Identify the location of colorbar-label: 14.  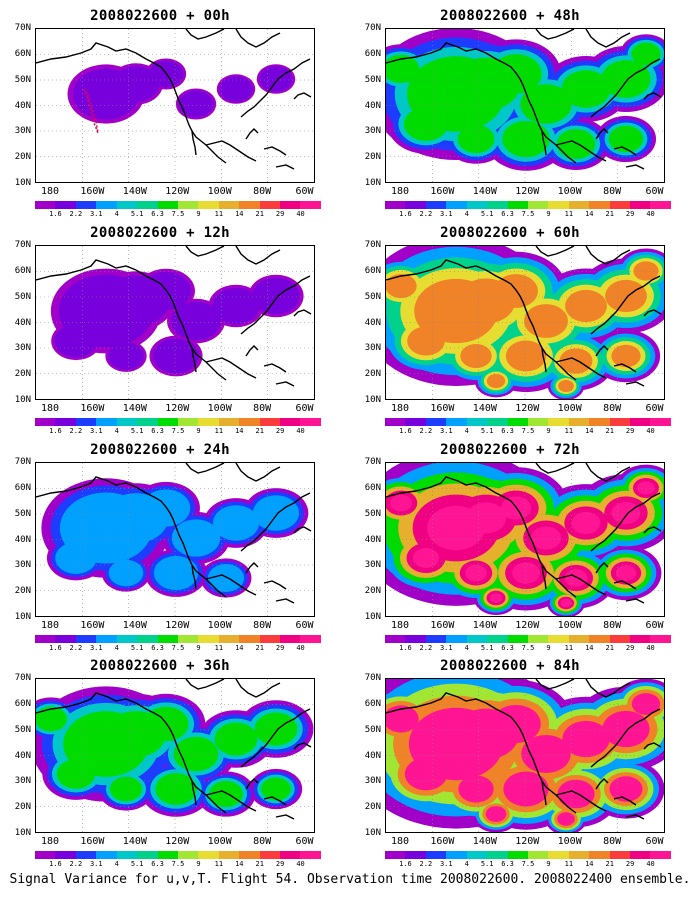
(589, 648).